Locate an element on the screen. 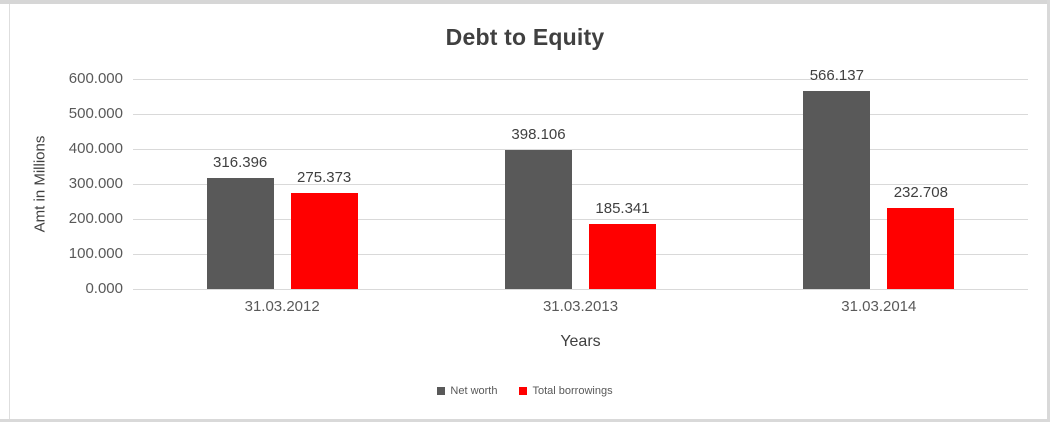 The width and height of the screenshot is (1050, 422). y-tick-label: 600.000 is located at coordinates (95, 78).